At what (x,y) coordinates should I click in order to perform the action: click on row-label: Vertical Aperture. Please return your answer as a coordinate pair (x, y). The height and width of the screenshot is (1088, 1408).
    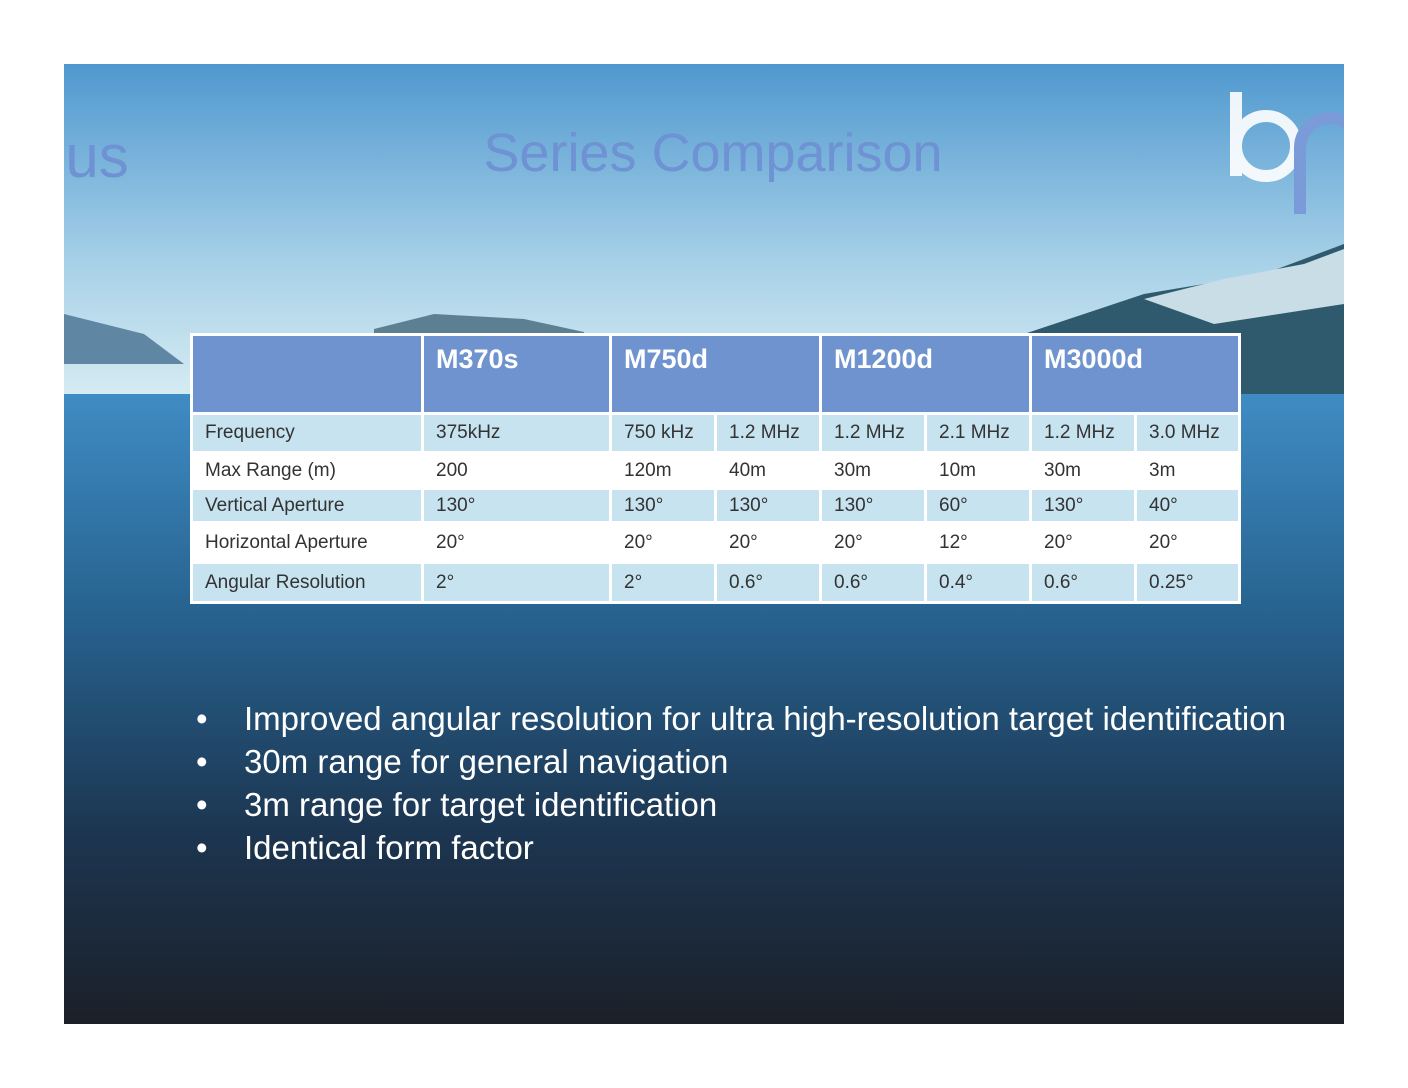
    Looking at the image, I should click on (307, 505).